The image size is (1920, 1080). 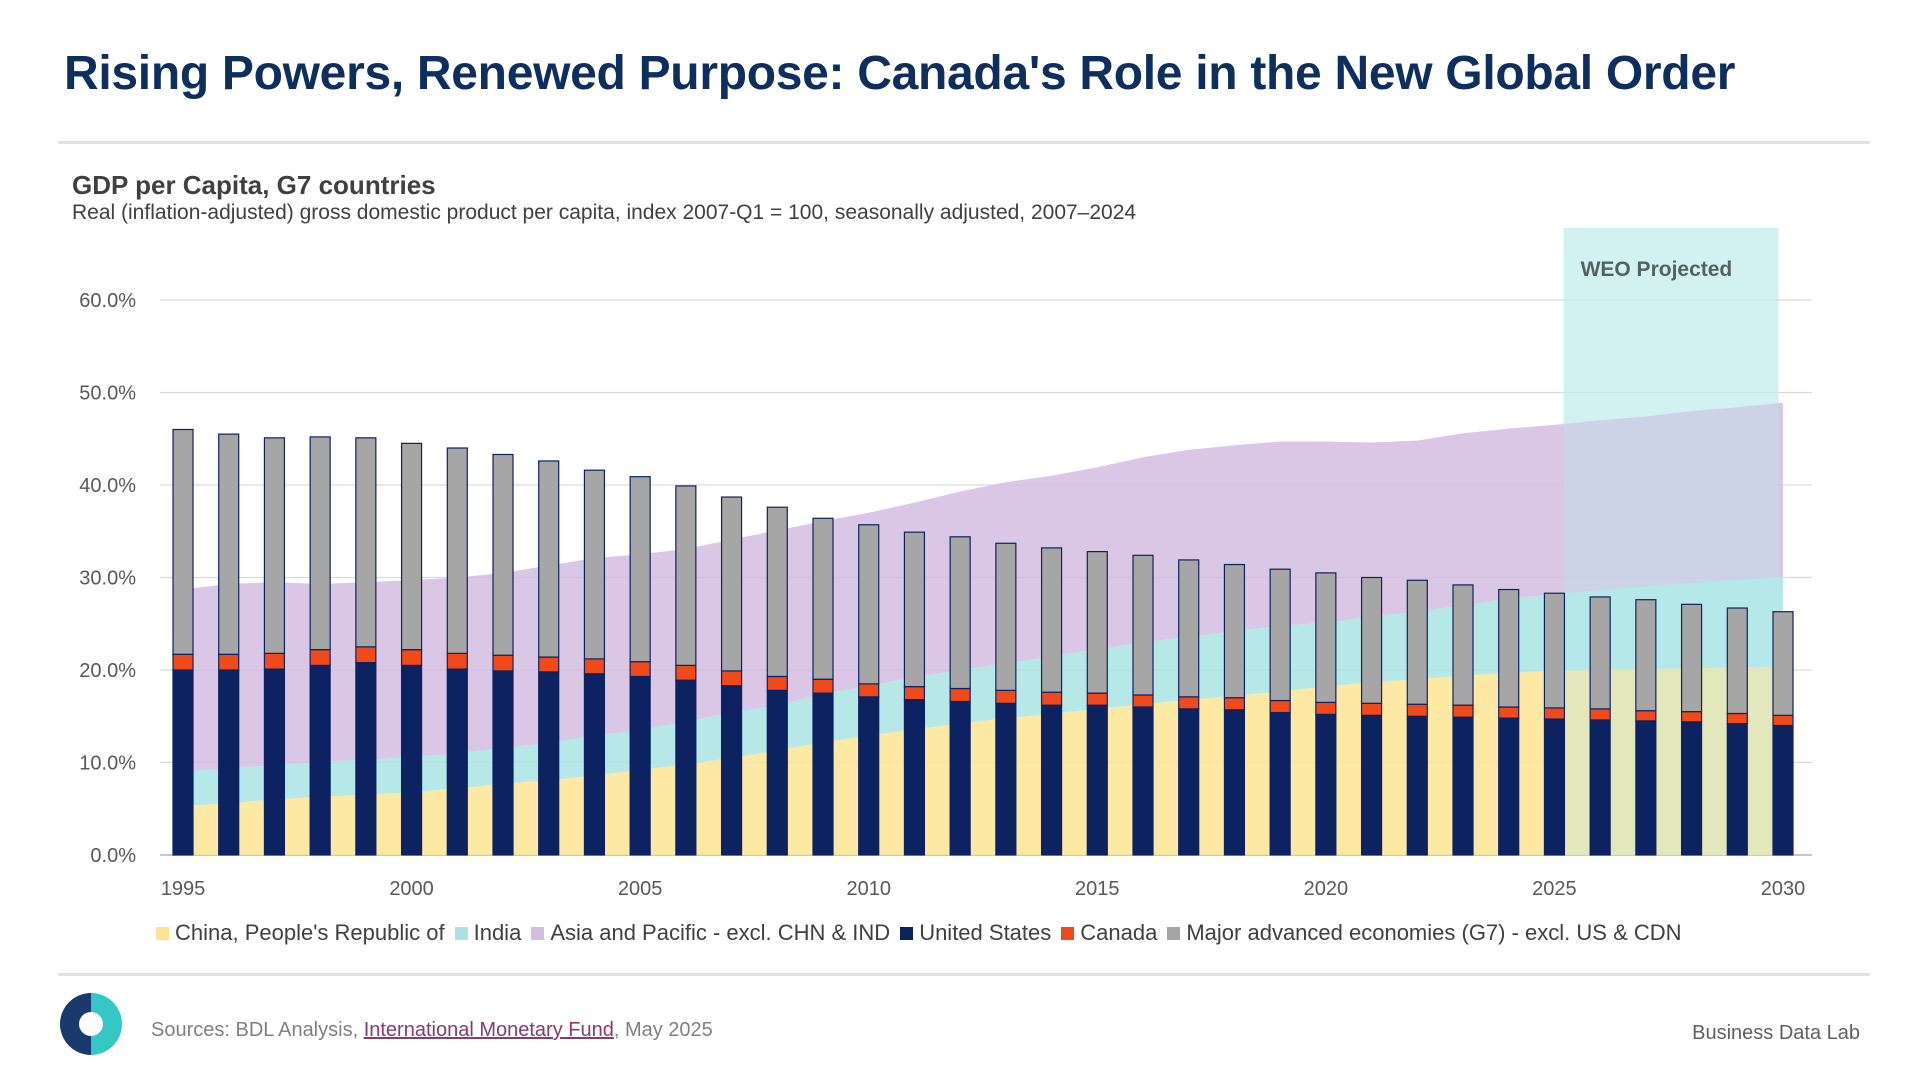 I want to click on x-tick-label: 2005, so click(x=640, y=889).